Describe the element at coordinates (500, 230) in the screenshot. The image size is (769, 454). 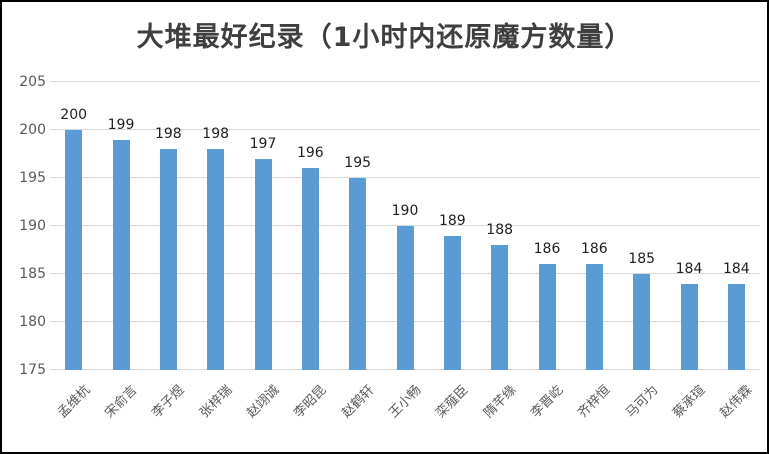
I see `bar-value-label: 188` at that location.